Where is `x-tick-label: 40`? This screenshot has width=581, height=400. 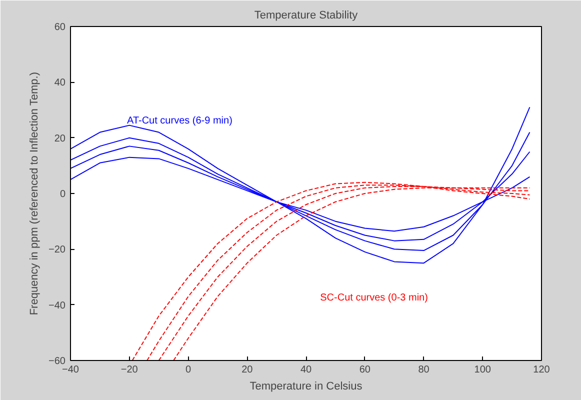 x-tick-label: 40 is located at coordinates (306, 370).